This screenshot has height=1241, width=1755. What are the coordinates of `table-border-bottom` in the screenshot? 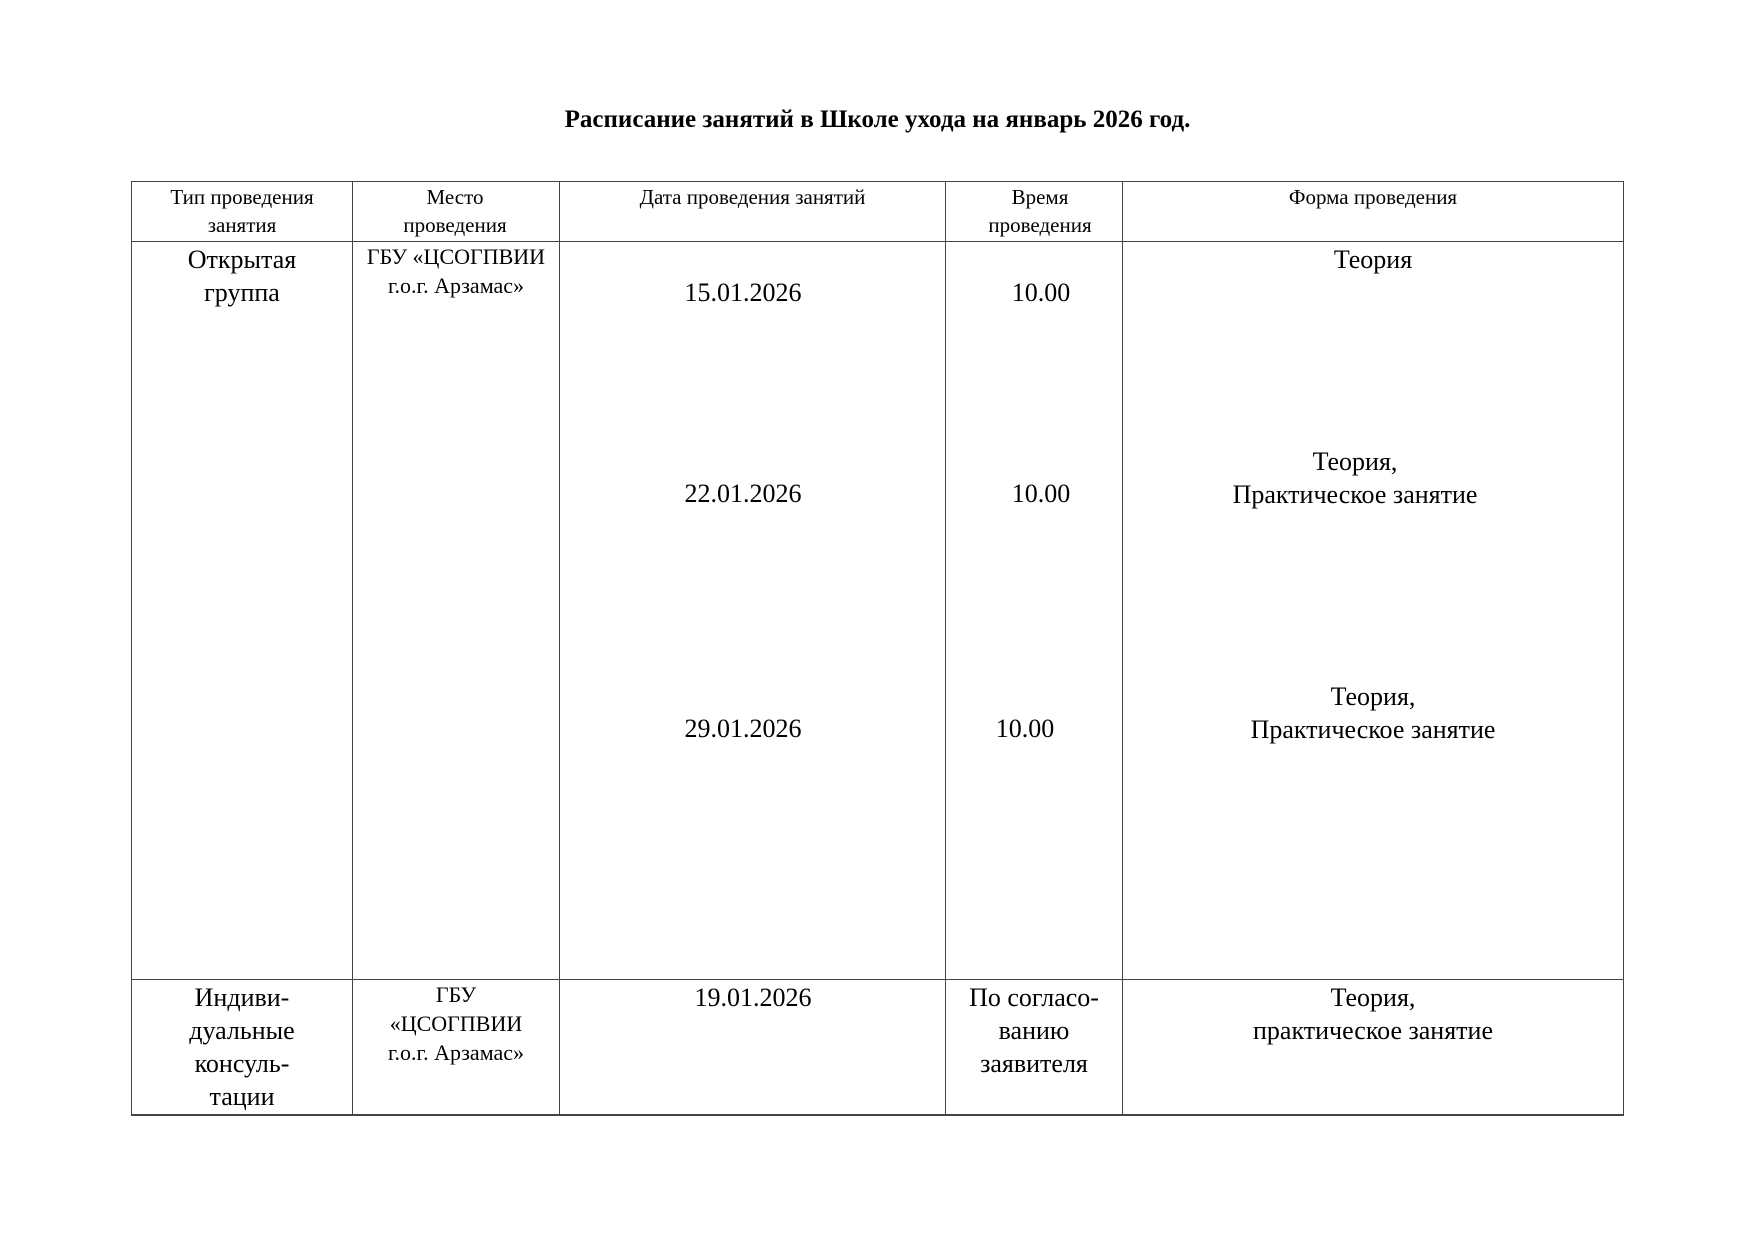 It's located at (877, 1115).